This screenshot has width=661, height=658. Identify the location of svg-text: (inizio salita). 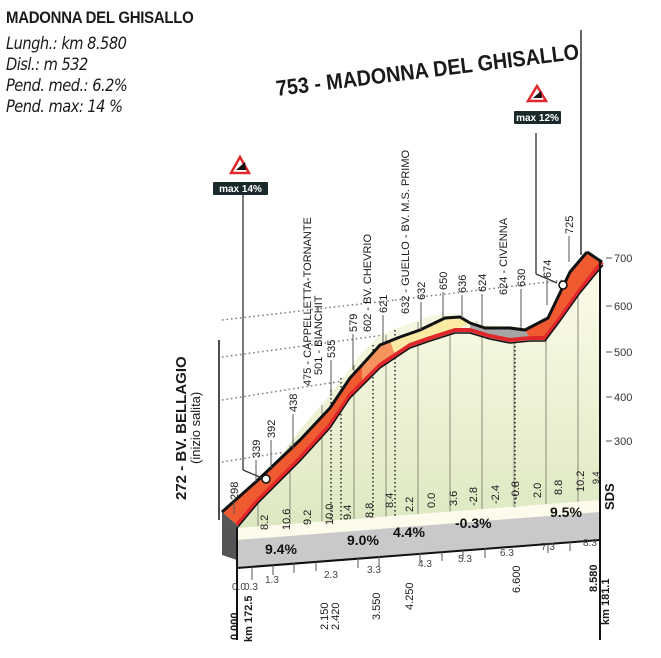
(195, 428).